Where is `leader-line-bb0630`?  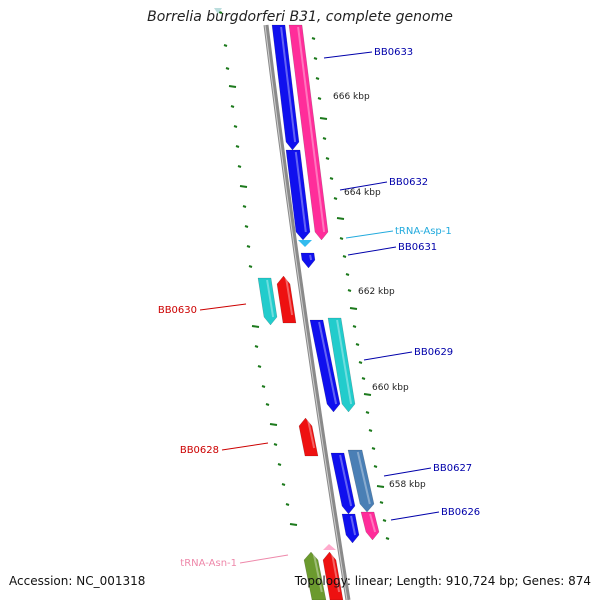 leader-line-bb0630 is located at coordinates (223, 307).